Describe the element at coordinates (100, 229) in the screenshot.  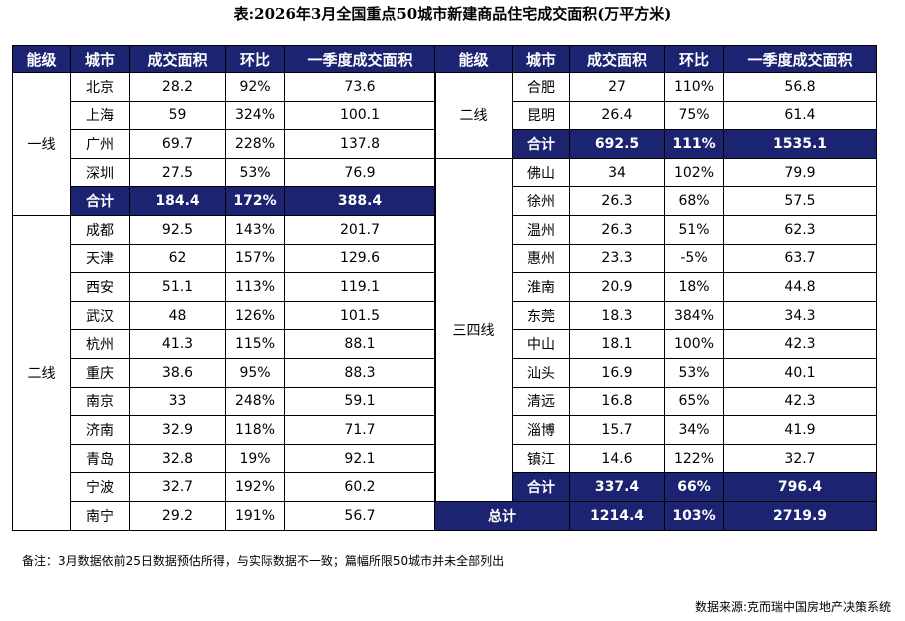
I see `city-cell: 成都` at that location.